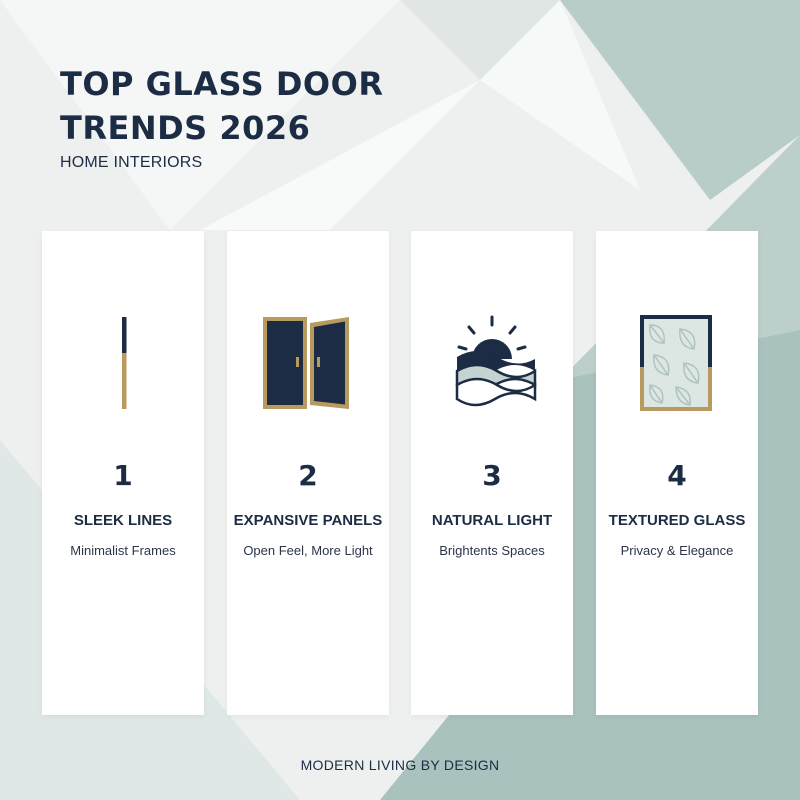 Image resolution: width=800 pixels, height=800 pixels. I want to click on trend-card-expansive-panels: 2 EXPANSIVE PANELS Open Feel, More Light, so click(308, 473).